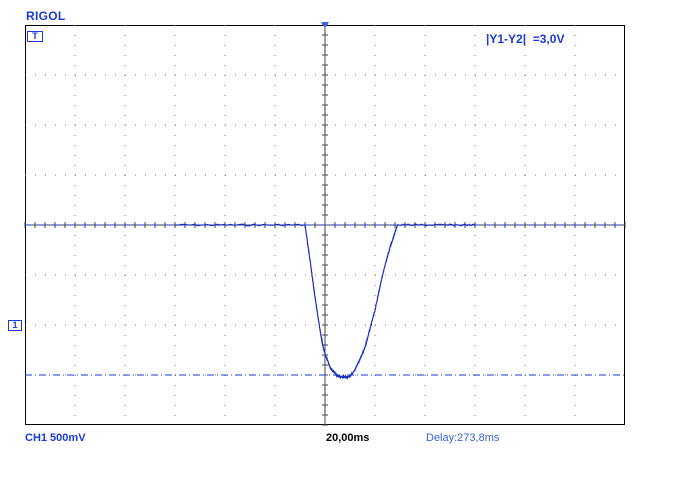  I want to click on delay-label: Delay:273,8ms, so click(463, 438).